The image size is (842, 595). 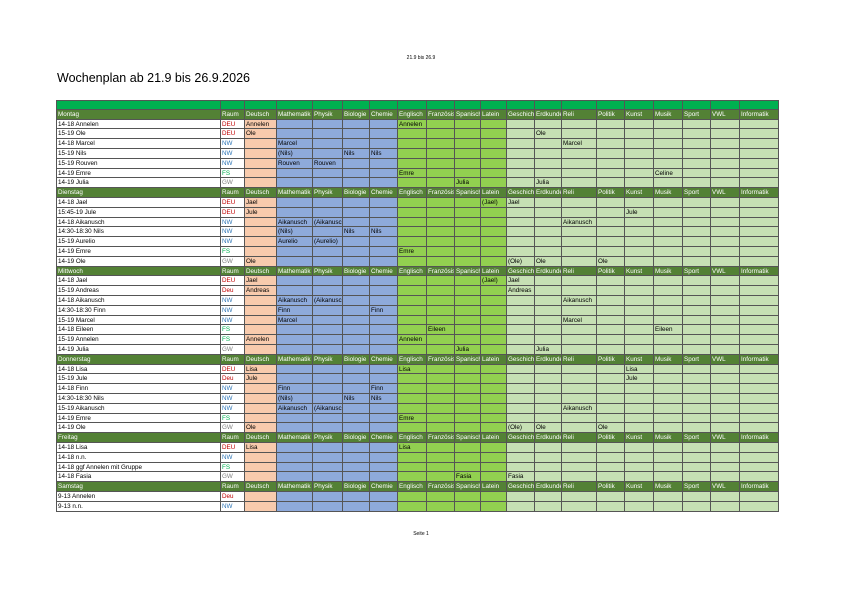 I want to click on subject-cell: Eileen, so click(x=668, y=330).